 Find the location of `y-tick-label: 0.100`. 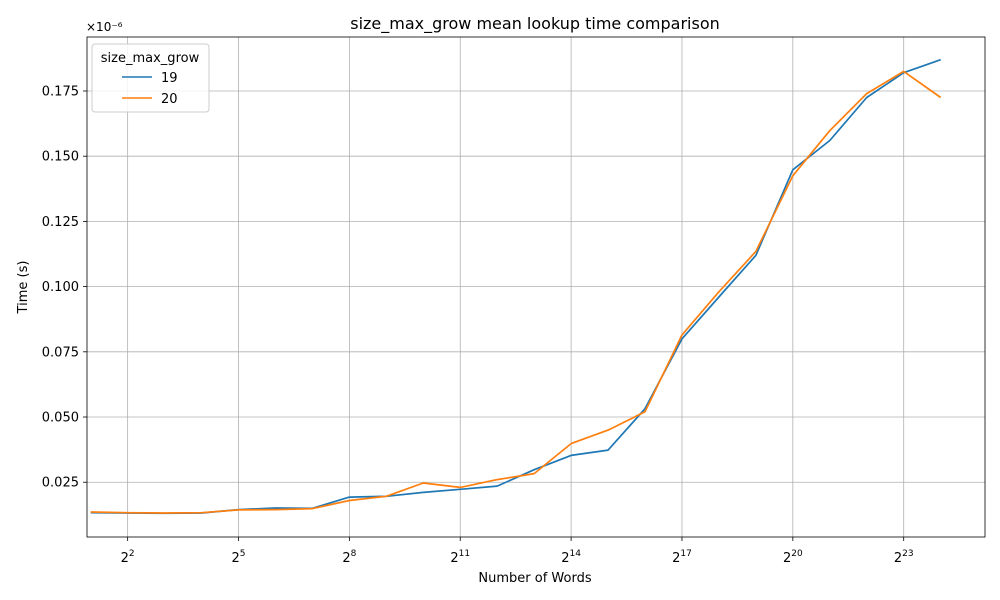

y-tick-label: 0.100 is located at coordinates (60, 287).